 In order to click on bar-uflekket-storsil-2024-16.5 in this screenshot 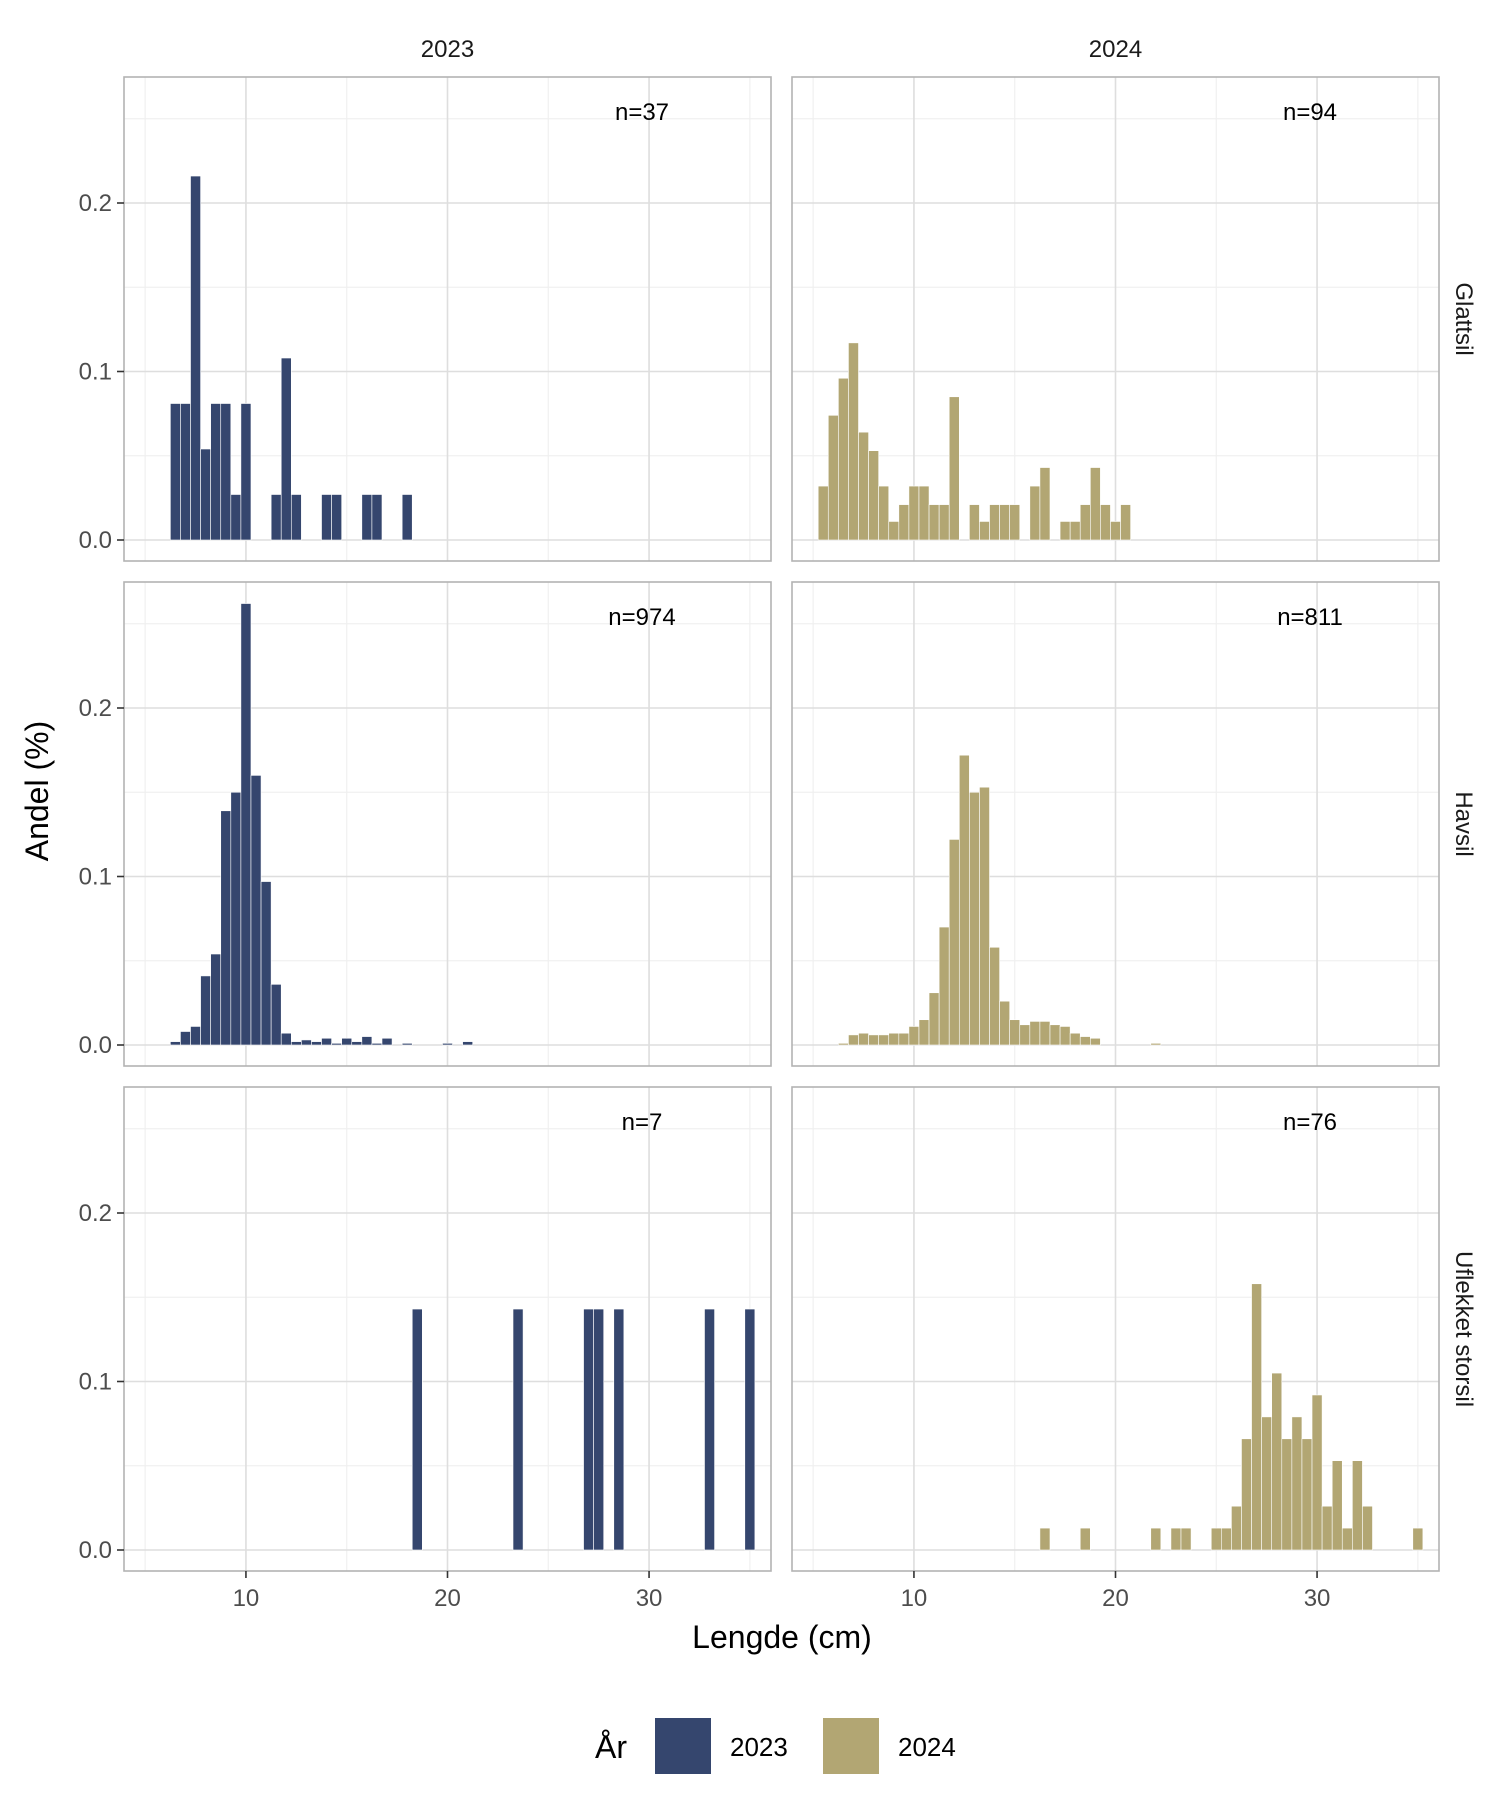, I will do `click(1045, 1539)`.